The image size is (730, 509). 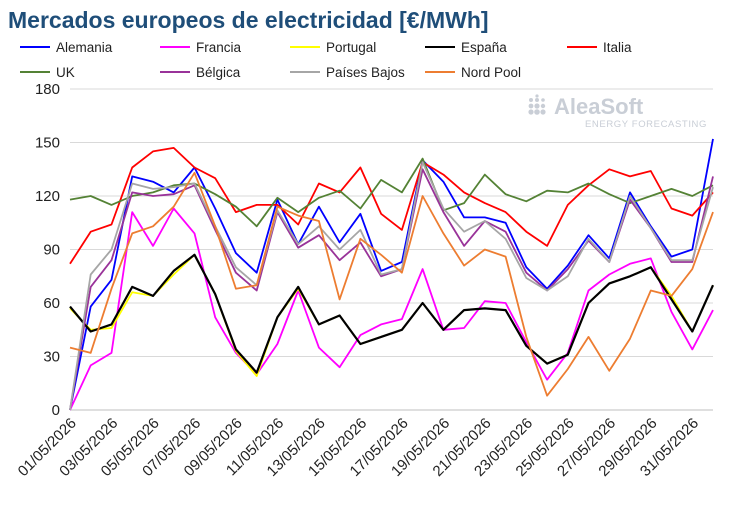 What do you see at coordinates (646, 124) in the screenshot?
I see `logo-tagline: ENERGY FORECASTING` at bounding box center [646, 124].